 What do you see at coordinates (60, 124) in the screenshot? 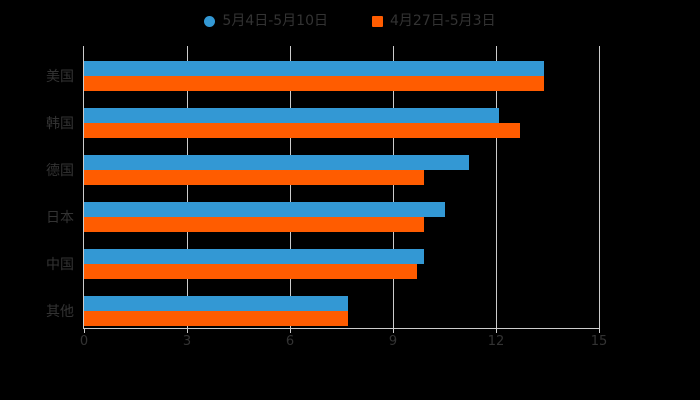
I see `y-axis-category-label: 韩国` at bounding box center [60, 124].